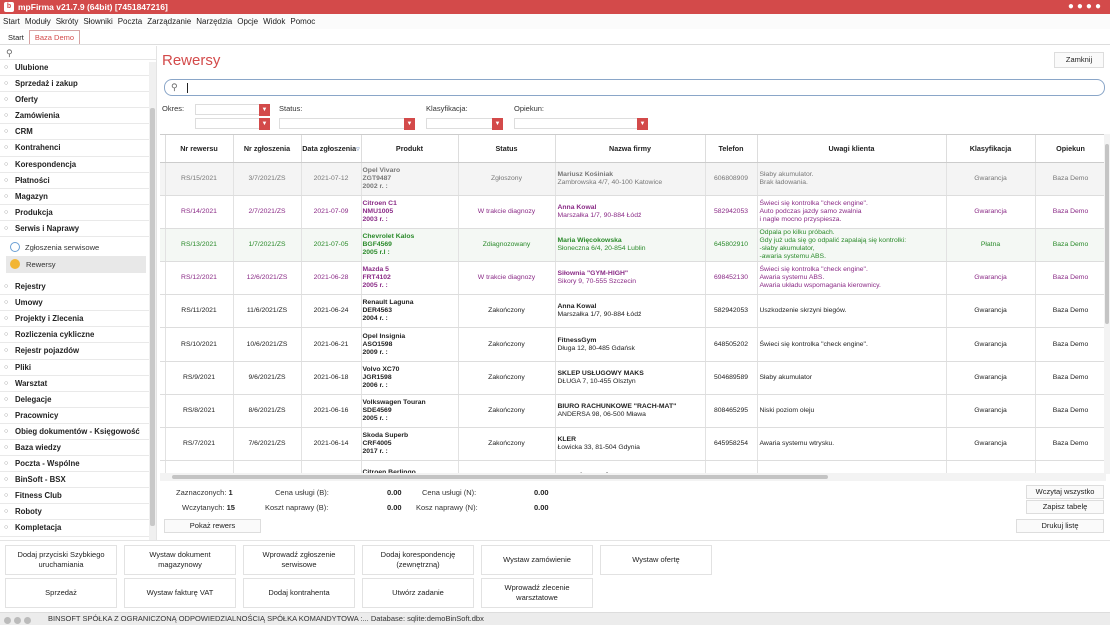  Describe the element at coordinates (78, 165) in the screenshot. I see `sidebar-item-korespondencja: ○ Korespondencja` at that location.